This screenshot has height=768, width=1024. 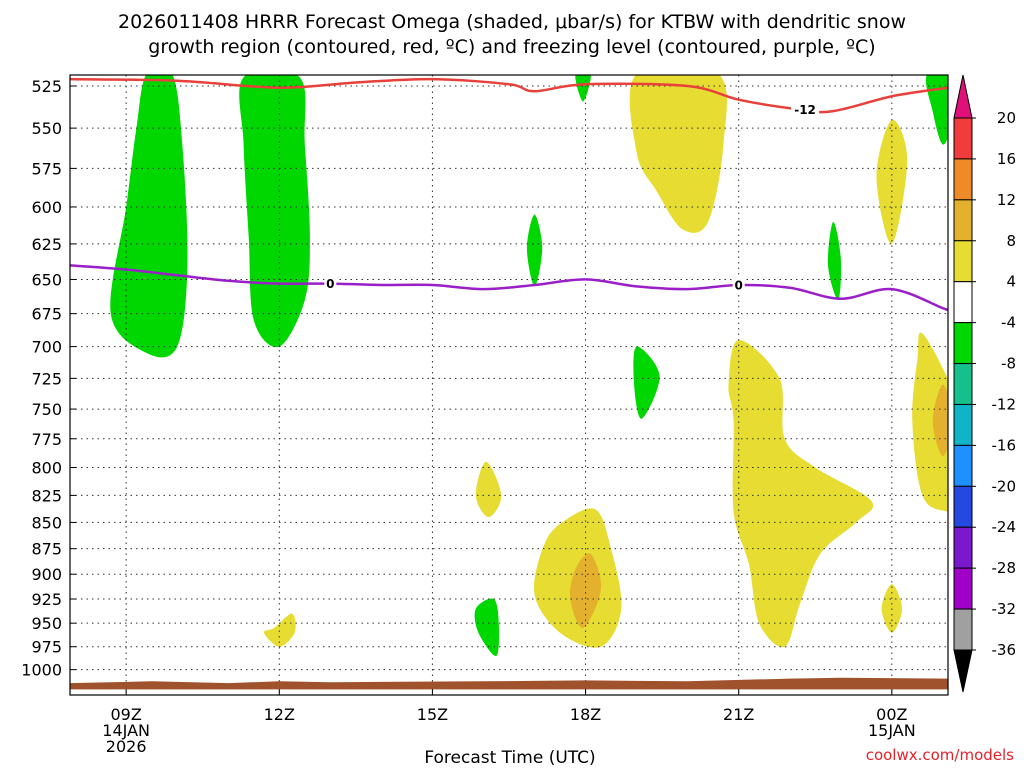 What do you see at coordinates (149, 216) in the screenshot?
I see `omega-shade-green-column-a` at bounding box center [149, 216].